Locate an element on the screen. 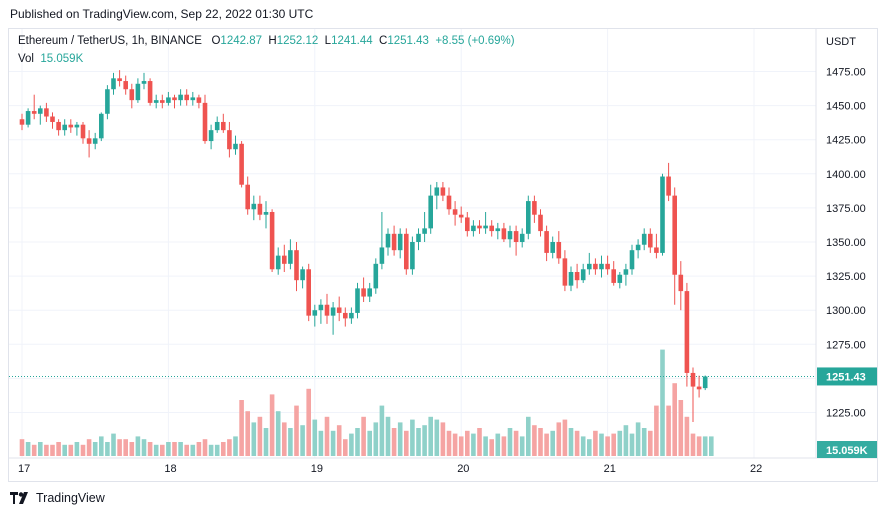 This screenshot has width=890, height=518. close-label: C is located at coordinates (383, 41).